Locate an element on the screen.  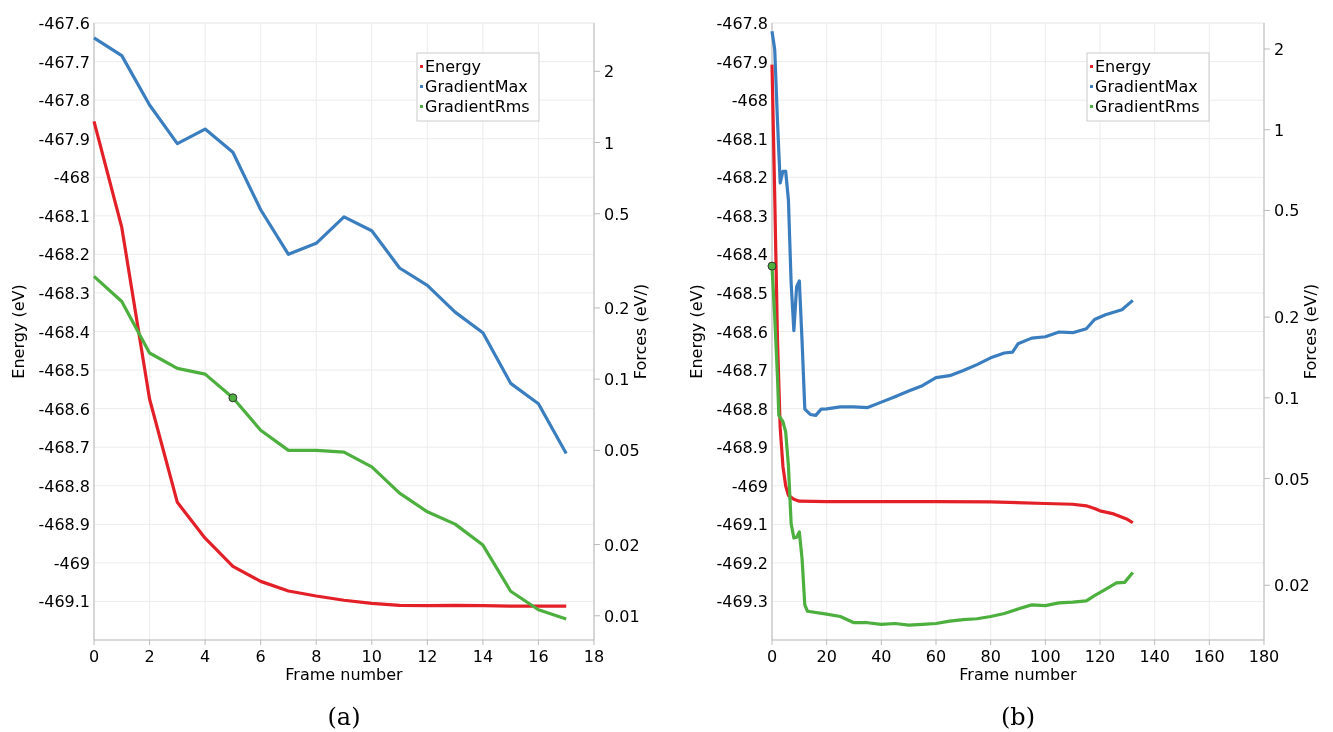
x-tick-label: 10 is located at coordinates (371, 656).